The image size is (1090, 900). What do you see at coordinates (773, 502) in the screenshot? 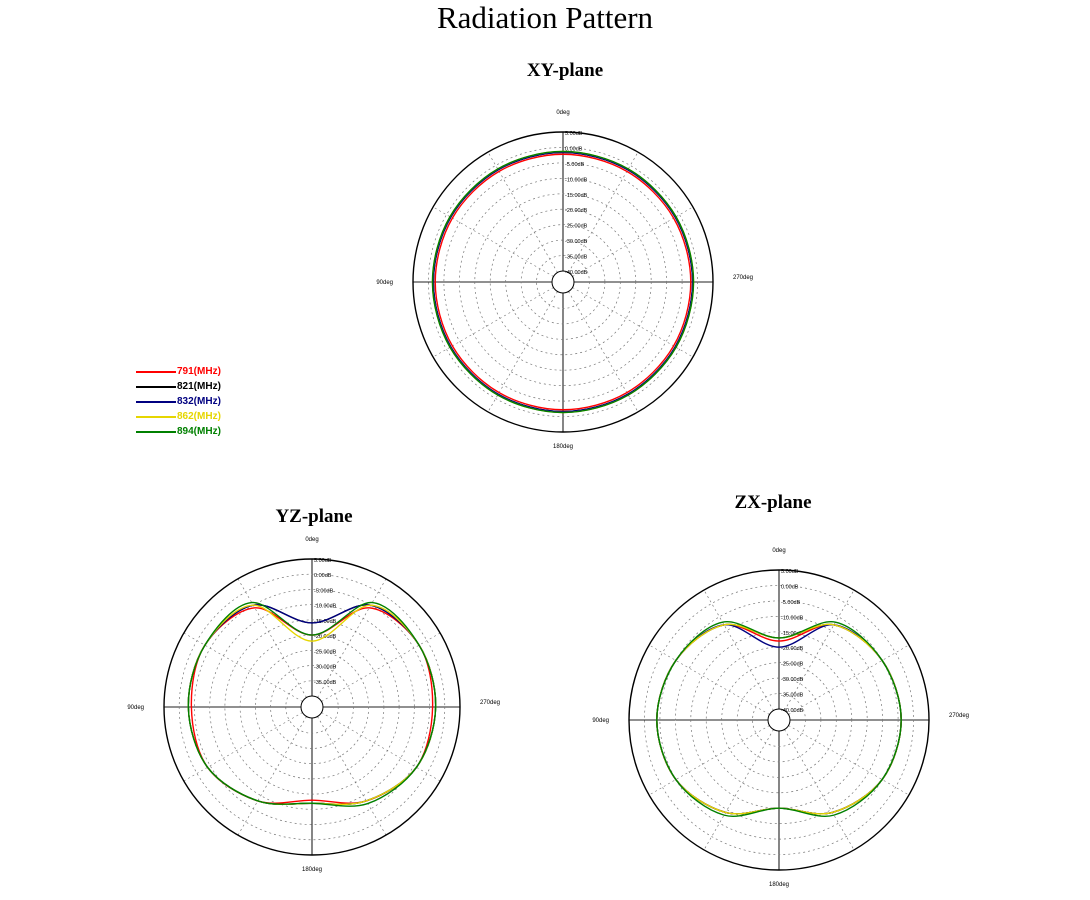
I see `zx-plane-title: ZX-plane` at bounding box center [773, 502].